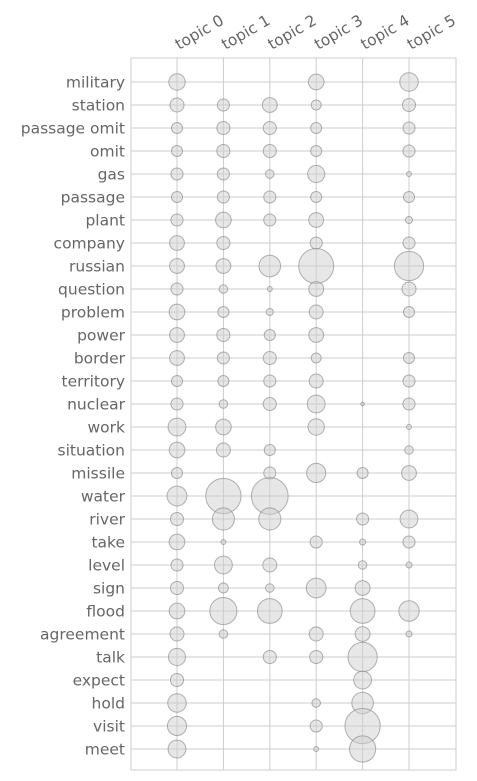  Describe the element at coordinates (109, 727) in the screenshot. I see `row-label: visit` at that location.